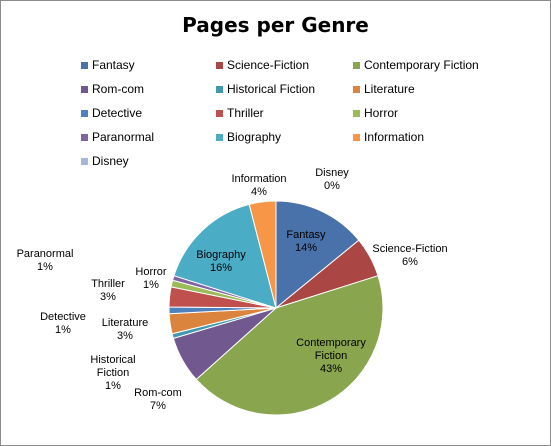 This screenshot has width=551, height=446. What do you see at coordinates (113, 65) in the screenshot?
I see `legend-label: Fantasy` at bounding box center [113, 65].